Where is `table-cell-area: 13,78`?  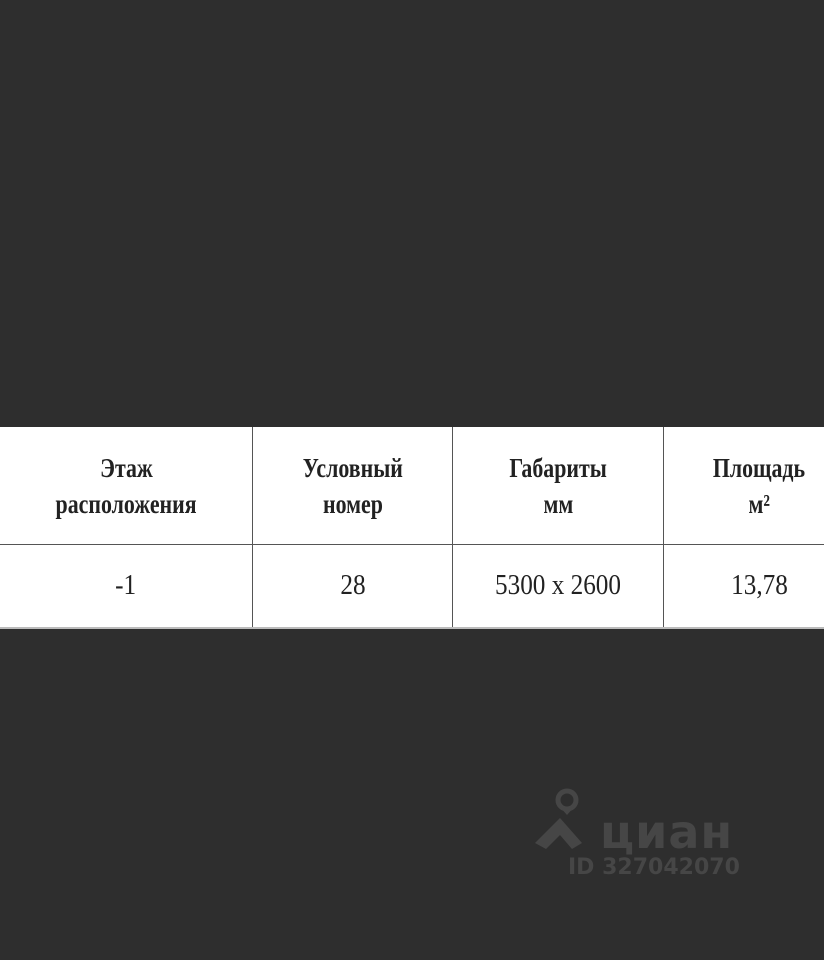 table-cell-area: 13,78 is located at coordinates (759, 585).